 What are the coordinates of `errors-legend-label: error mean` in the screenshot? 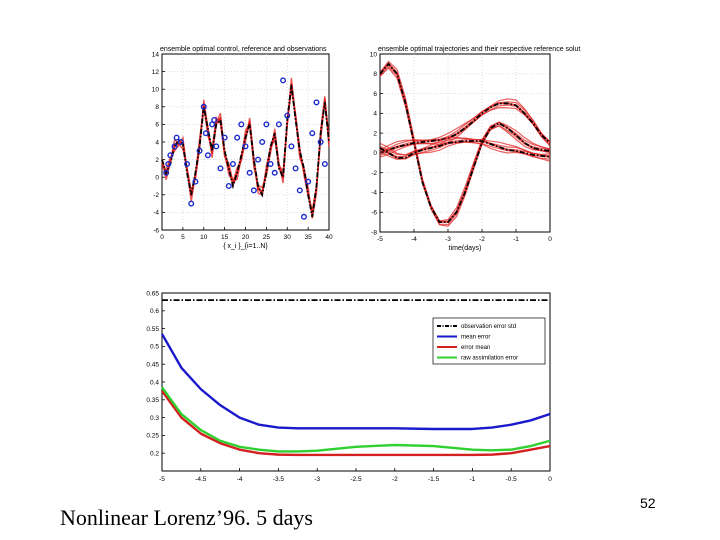 It's located at (475, 348).